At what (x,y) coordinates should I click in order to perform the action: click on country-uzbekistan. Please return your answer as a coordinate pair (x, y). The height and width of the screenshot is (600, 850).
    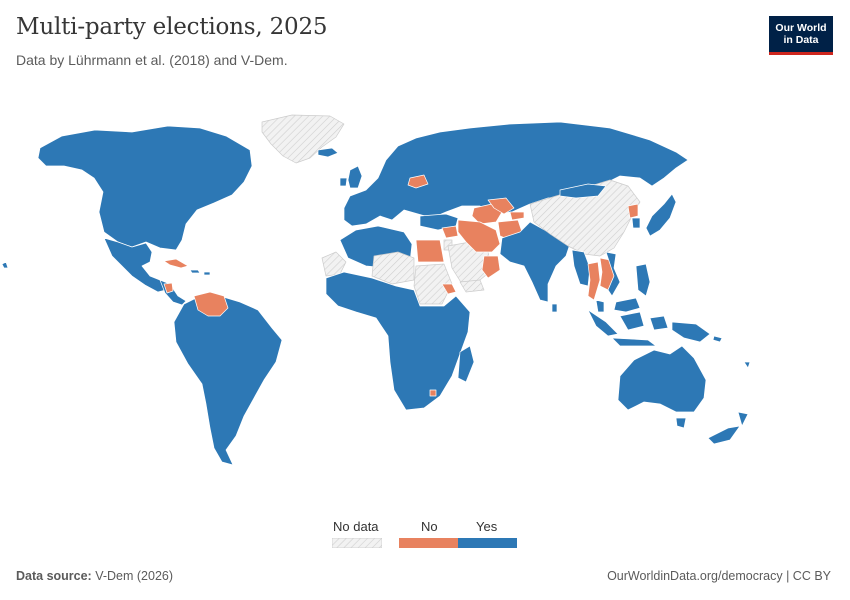
    Looking at the image, I should click on (501, 206).